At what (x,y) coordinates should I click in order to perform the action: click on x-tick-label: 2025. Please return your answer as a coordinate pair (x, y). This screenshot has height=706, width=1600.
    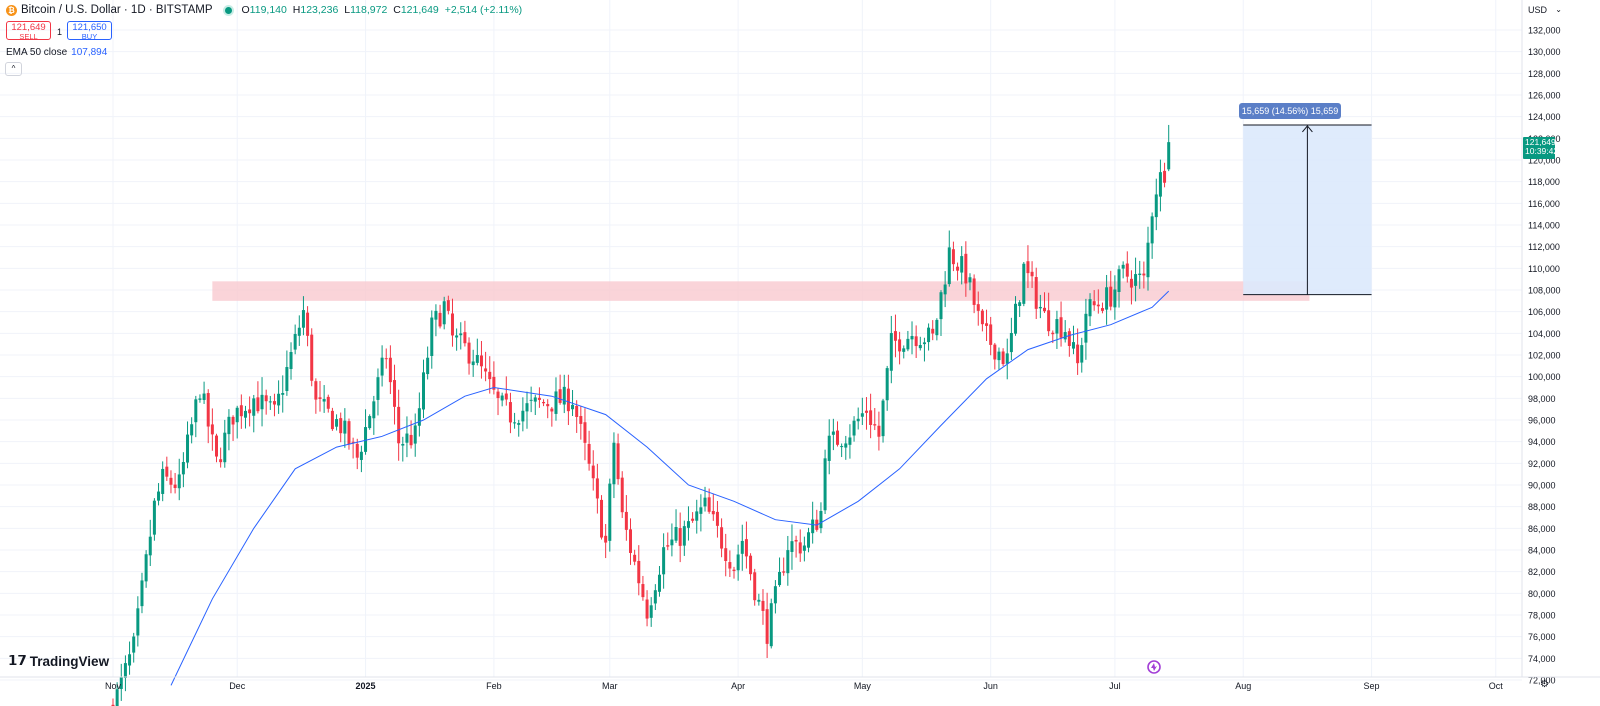
    Looking at the image, I should click on (366, 686).